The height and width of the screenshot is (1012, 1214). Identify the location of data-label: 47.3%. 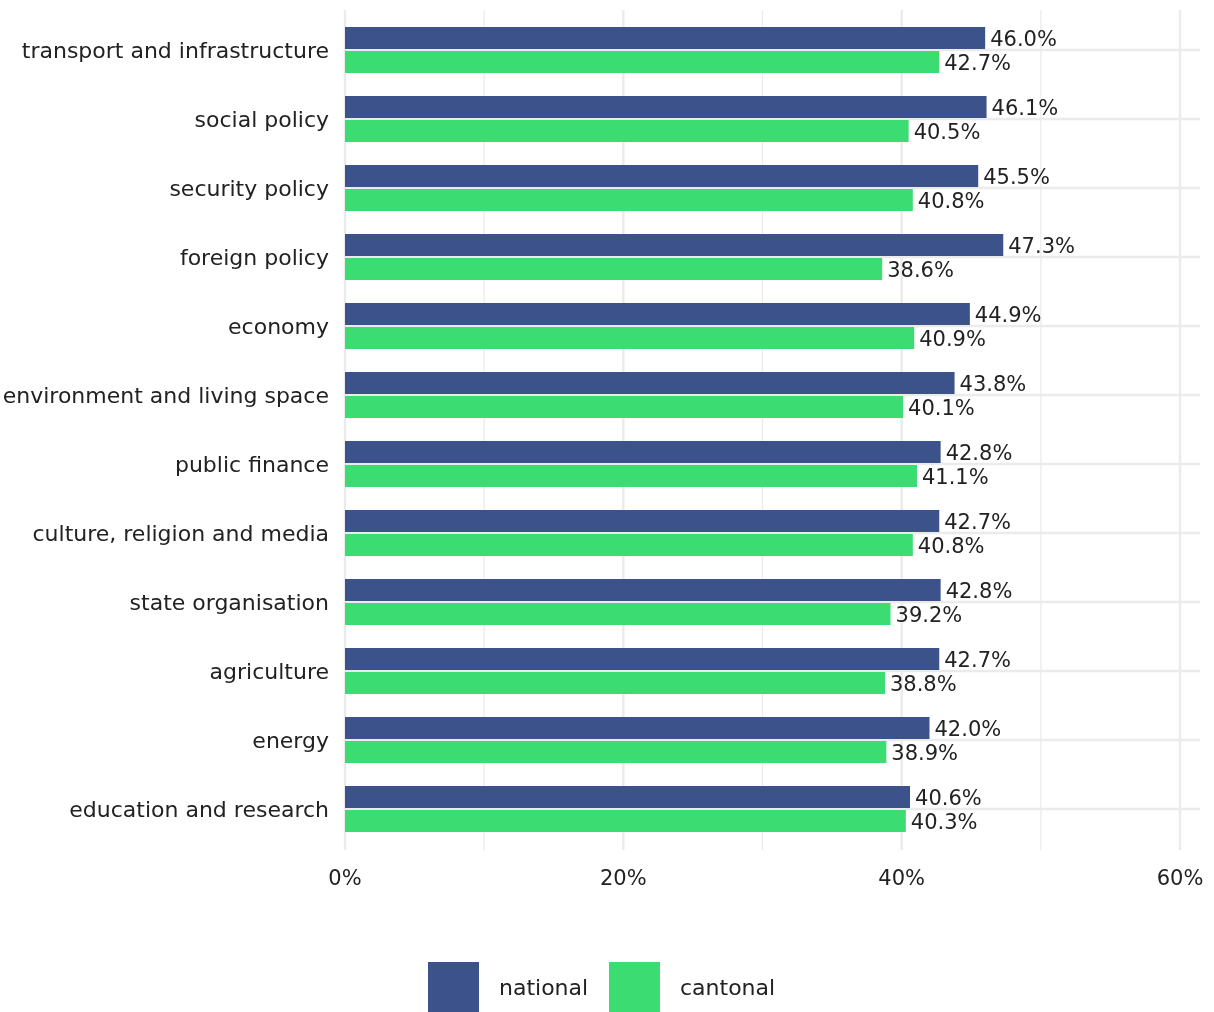
(1041, 246).